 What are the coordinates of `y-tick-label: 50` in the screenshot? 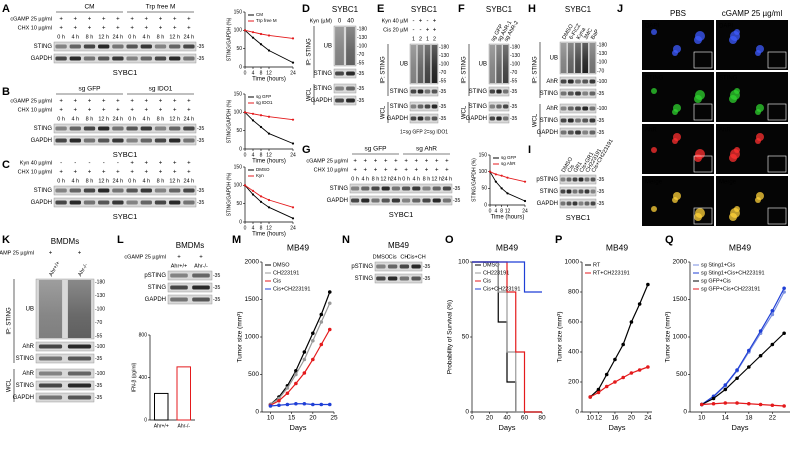 It's located at (239, 131).